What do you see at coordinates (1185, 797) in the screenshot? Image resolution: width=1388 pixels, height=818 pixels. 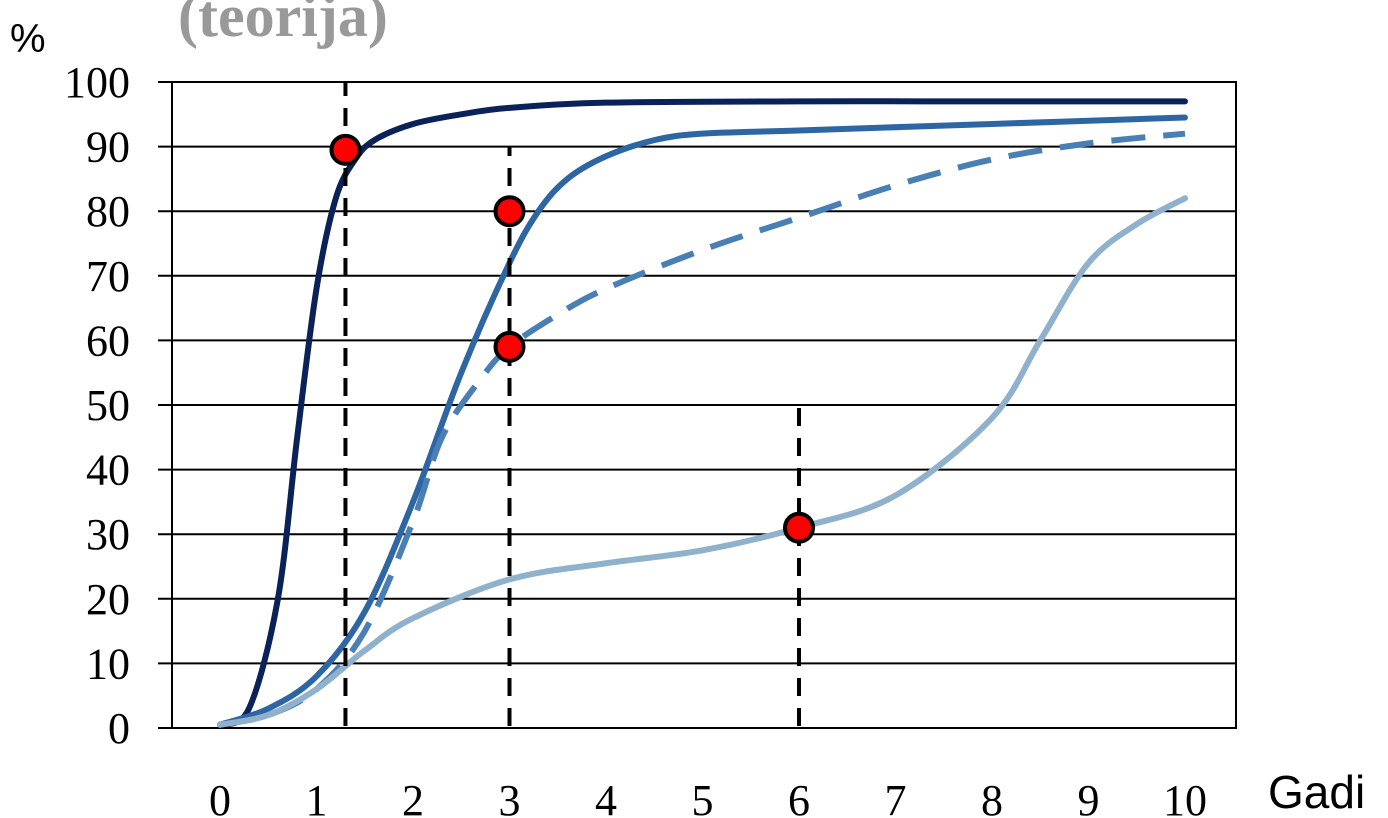 I see `x-tick-label: 10` at bounding box center [1185, 797].